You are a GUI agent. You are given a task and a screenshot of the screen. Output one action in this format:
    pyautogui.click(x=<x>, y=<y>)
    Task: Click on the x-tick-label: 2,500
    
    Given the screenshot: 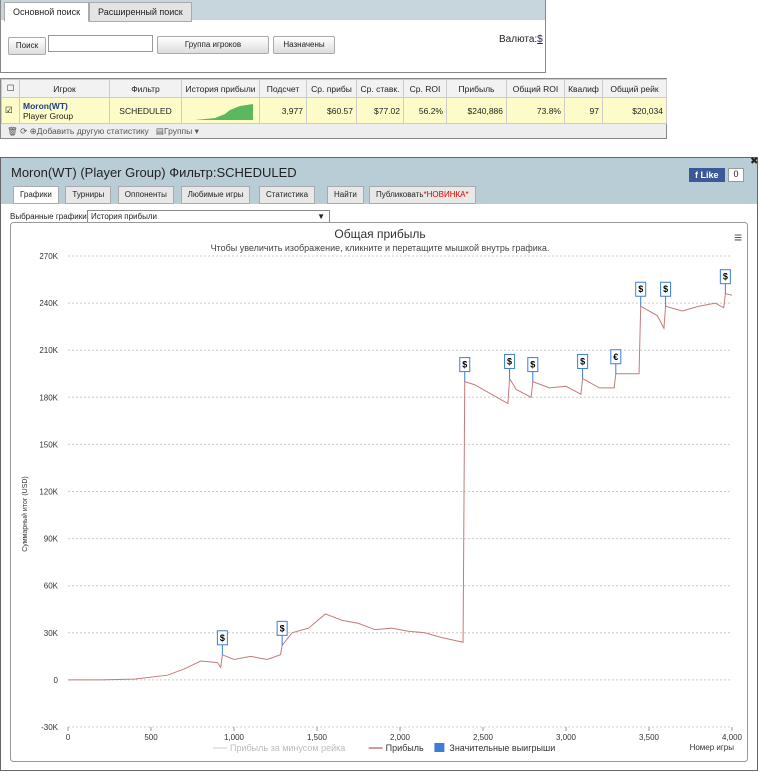 What is the action you would take?
    pyautogui.click(x=483, y=737)
    